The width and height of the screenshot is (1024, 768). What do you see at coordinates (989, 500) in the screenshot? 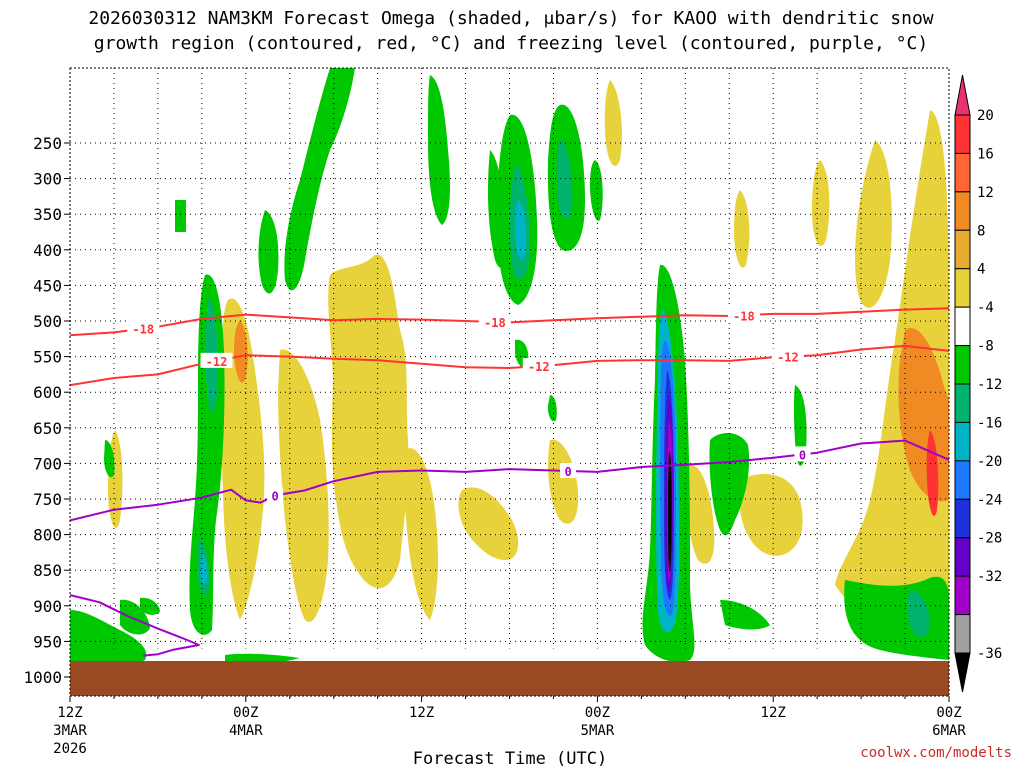
I see `colorbar-label: -24` at bounding box center [989, 500].